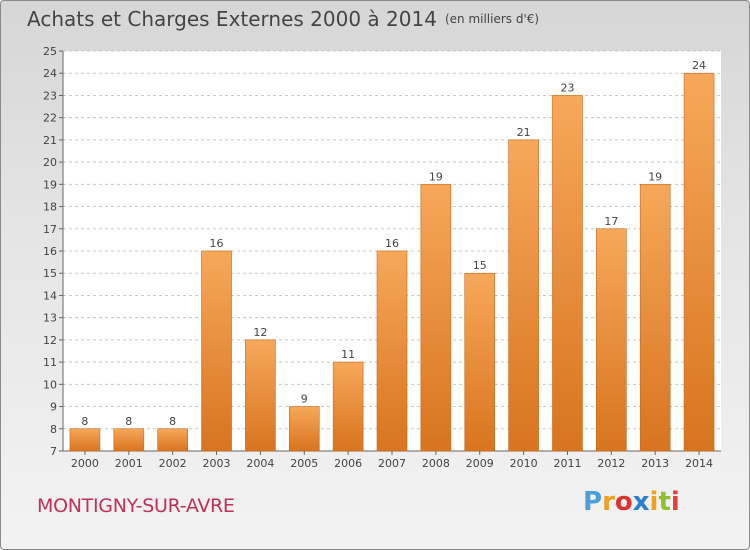  What do you see at coordinates (50, 340) in the screenshot?
I see `y-tick-label: 12` at bounding box center [50, 340].